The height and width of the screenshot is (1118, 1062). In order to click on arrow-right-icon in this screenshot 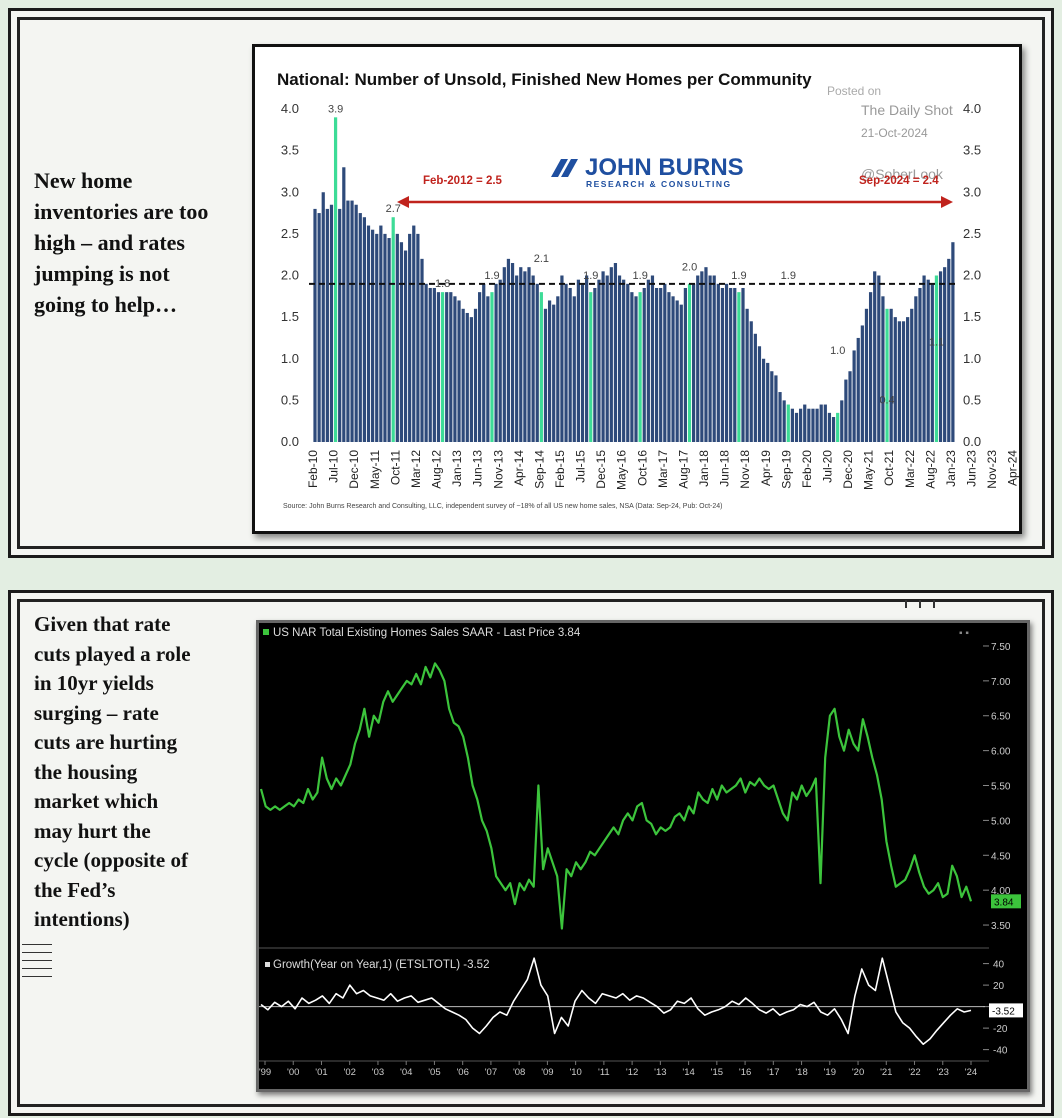, I will do `click(947, 202)`.